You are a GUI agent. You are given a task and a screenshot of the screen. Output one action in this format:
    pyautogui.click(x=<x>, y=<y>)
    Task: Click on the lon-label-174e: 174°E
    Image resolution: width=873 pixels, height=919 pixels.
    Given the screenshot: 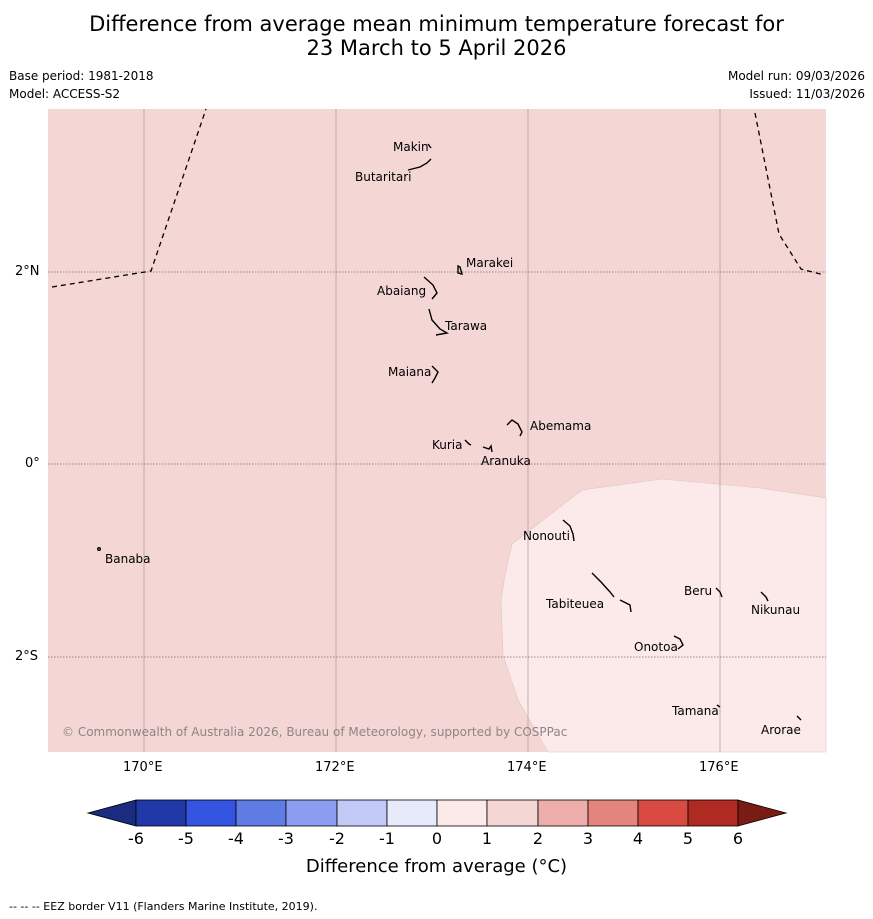 What is the action you would take?
    pyautogui.click(x=527, y=767)
    